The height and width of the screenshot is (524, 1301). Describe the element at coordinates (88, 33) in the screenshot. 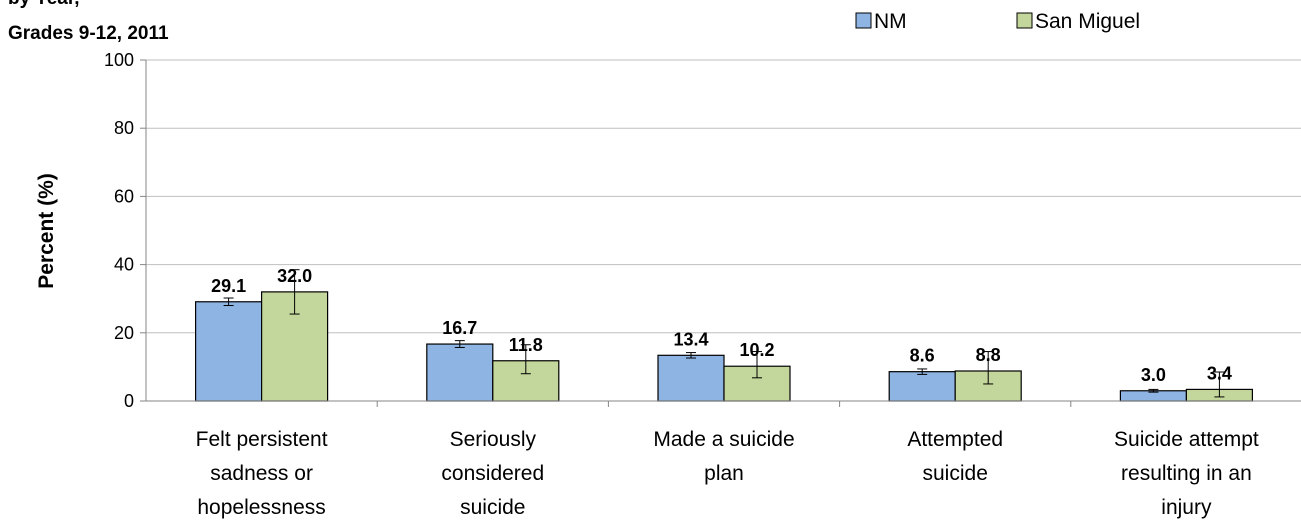

I see `chart-title-line-2: Grades 9-12, 2011` at that location.